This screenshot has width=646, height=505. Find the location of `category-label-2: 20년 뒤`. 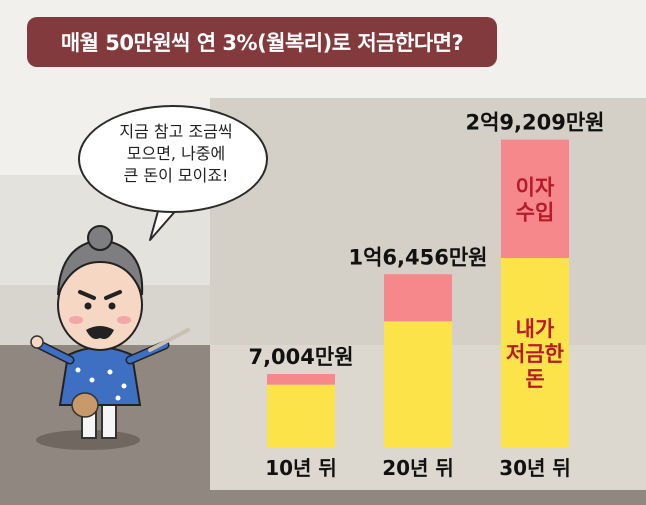

category-label-2: 20년 뒤 is located at coordinates (418, 468).